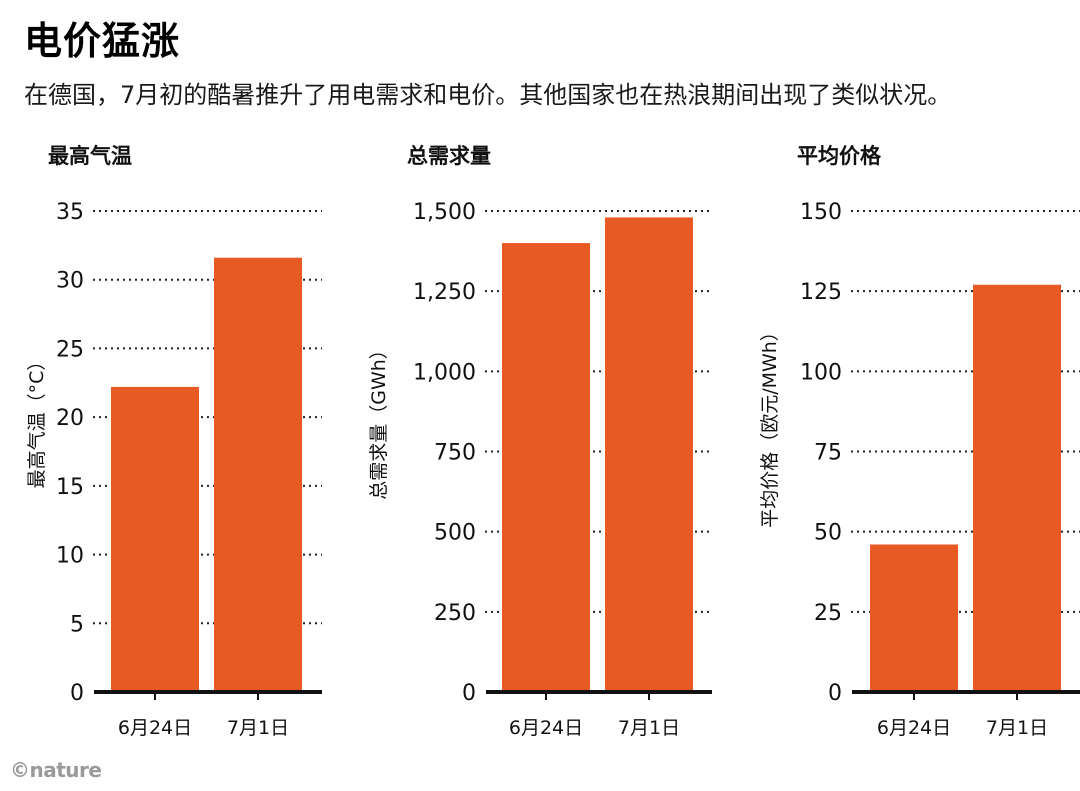 The image size is (1080, 791). What do you see at coordinates (839, 156) in the screenshot?
I see `panel-title: 平均价格` at bounding box center [839, 156].